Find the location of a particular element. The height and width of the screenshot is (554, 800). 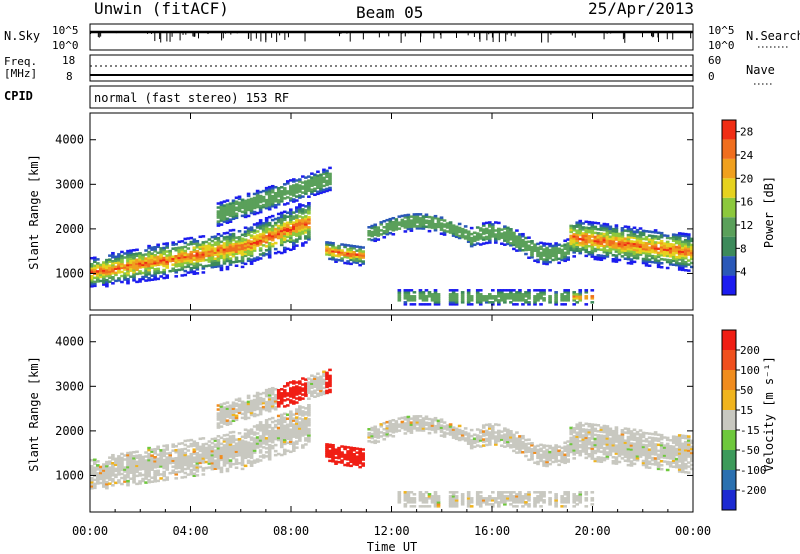

colorbar-tick-label: 12 is located at coordinates (746, 225).